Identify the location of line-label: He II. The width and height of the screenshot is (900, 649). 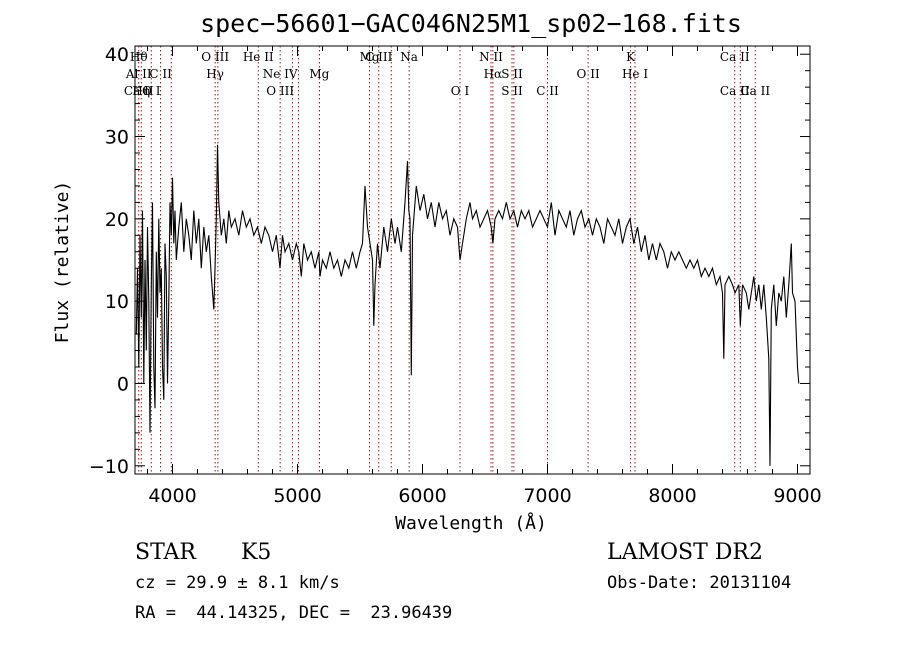
(258, 57).